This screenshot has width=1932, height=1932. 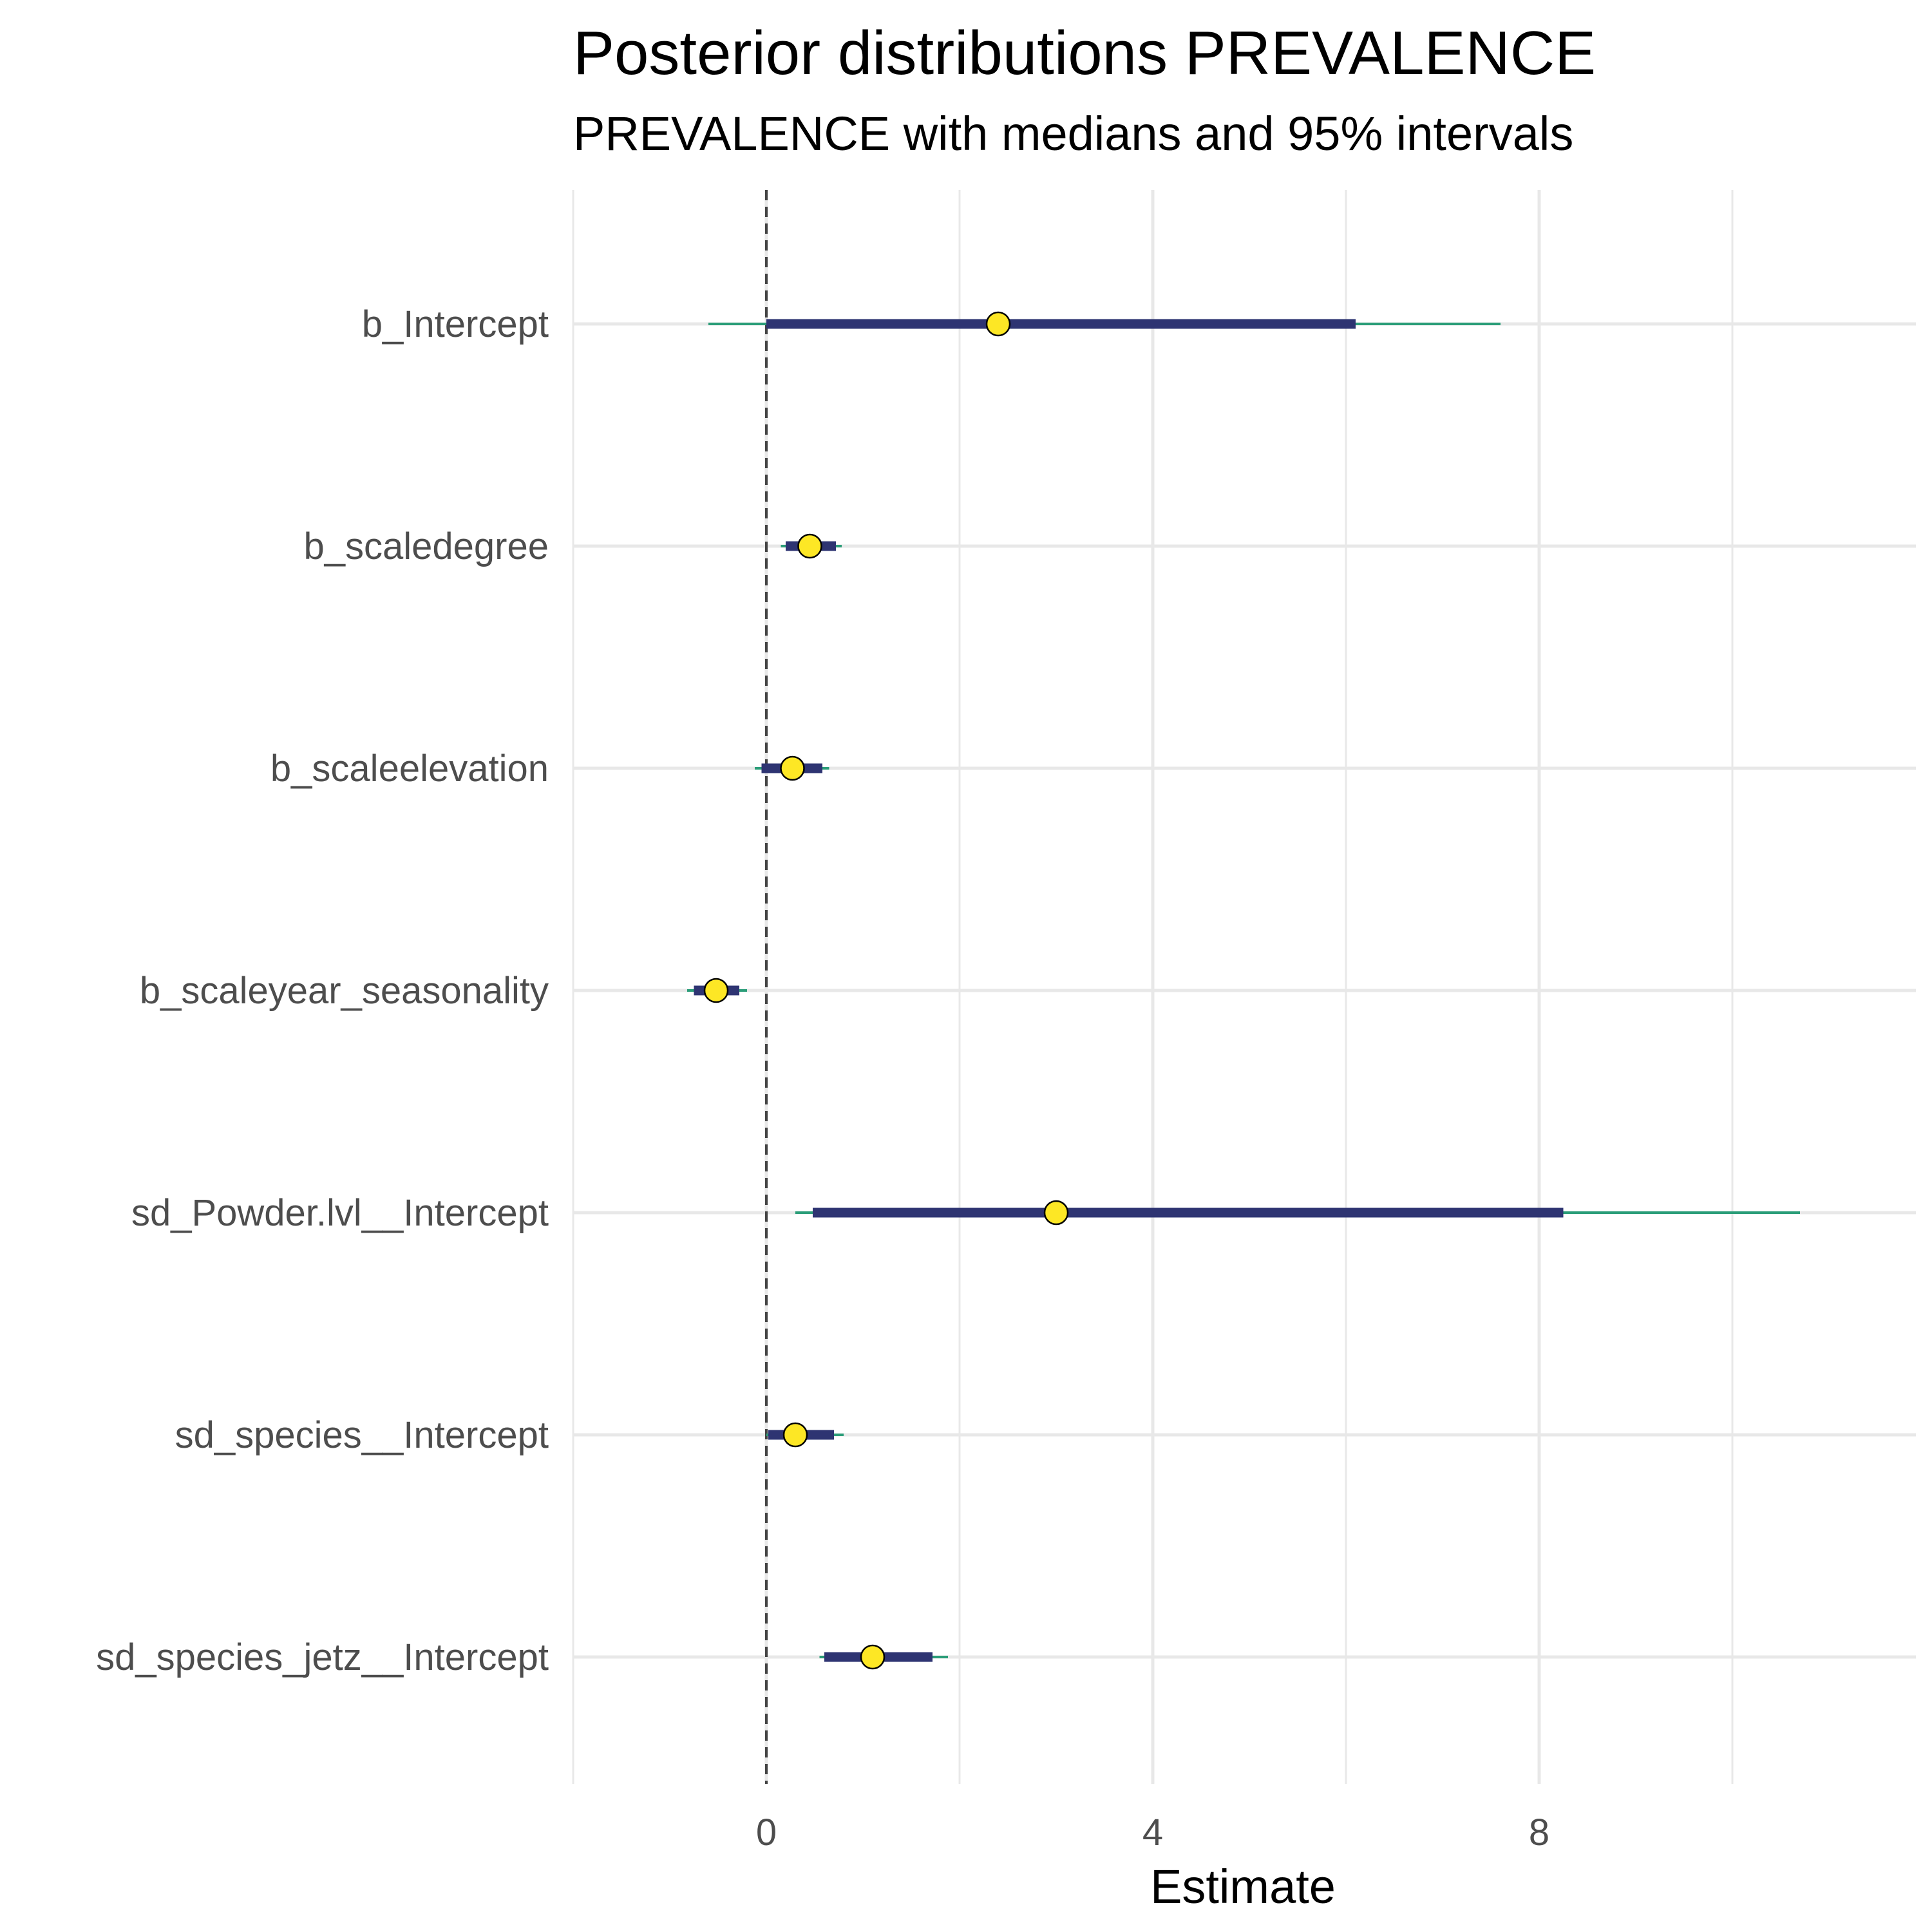 What do you see at coordinates (426, 546) in the screenshot?
I see `y-tick-label: b_scaledegree` at bounding box center [426, 546].